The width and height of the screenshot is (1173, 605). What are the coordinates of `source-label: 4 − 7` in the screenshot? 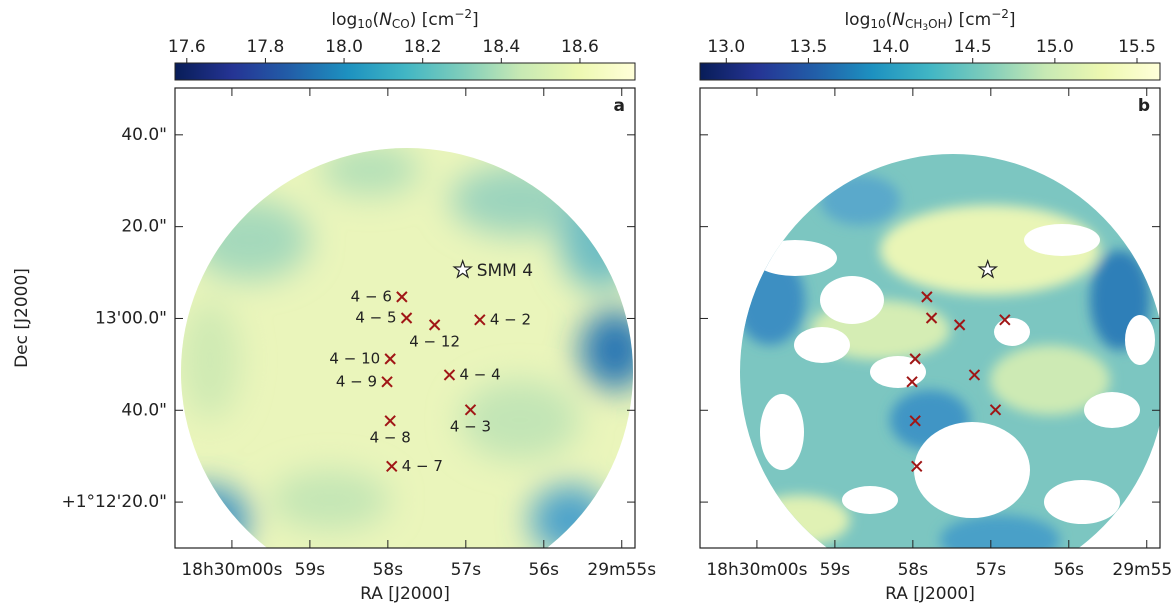 It's located at (422, 466).